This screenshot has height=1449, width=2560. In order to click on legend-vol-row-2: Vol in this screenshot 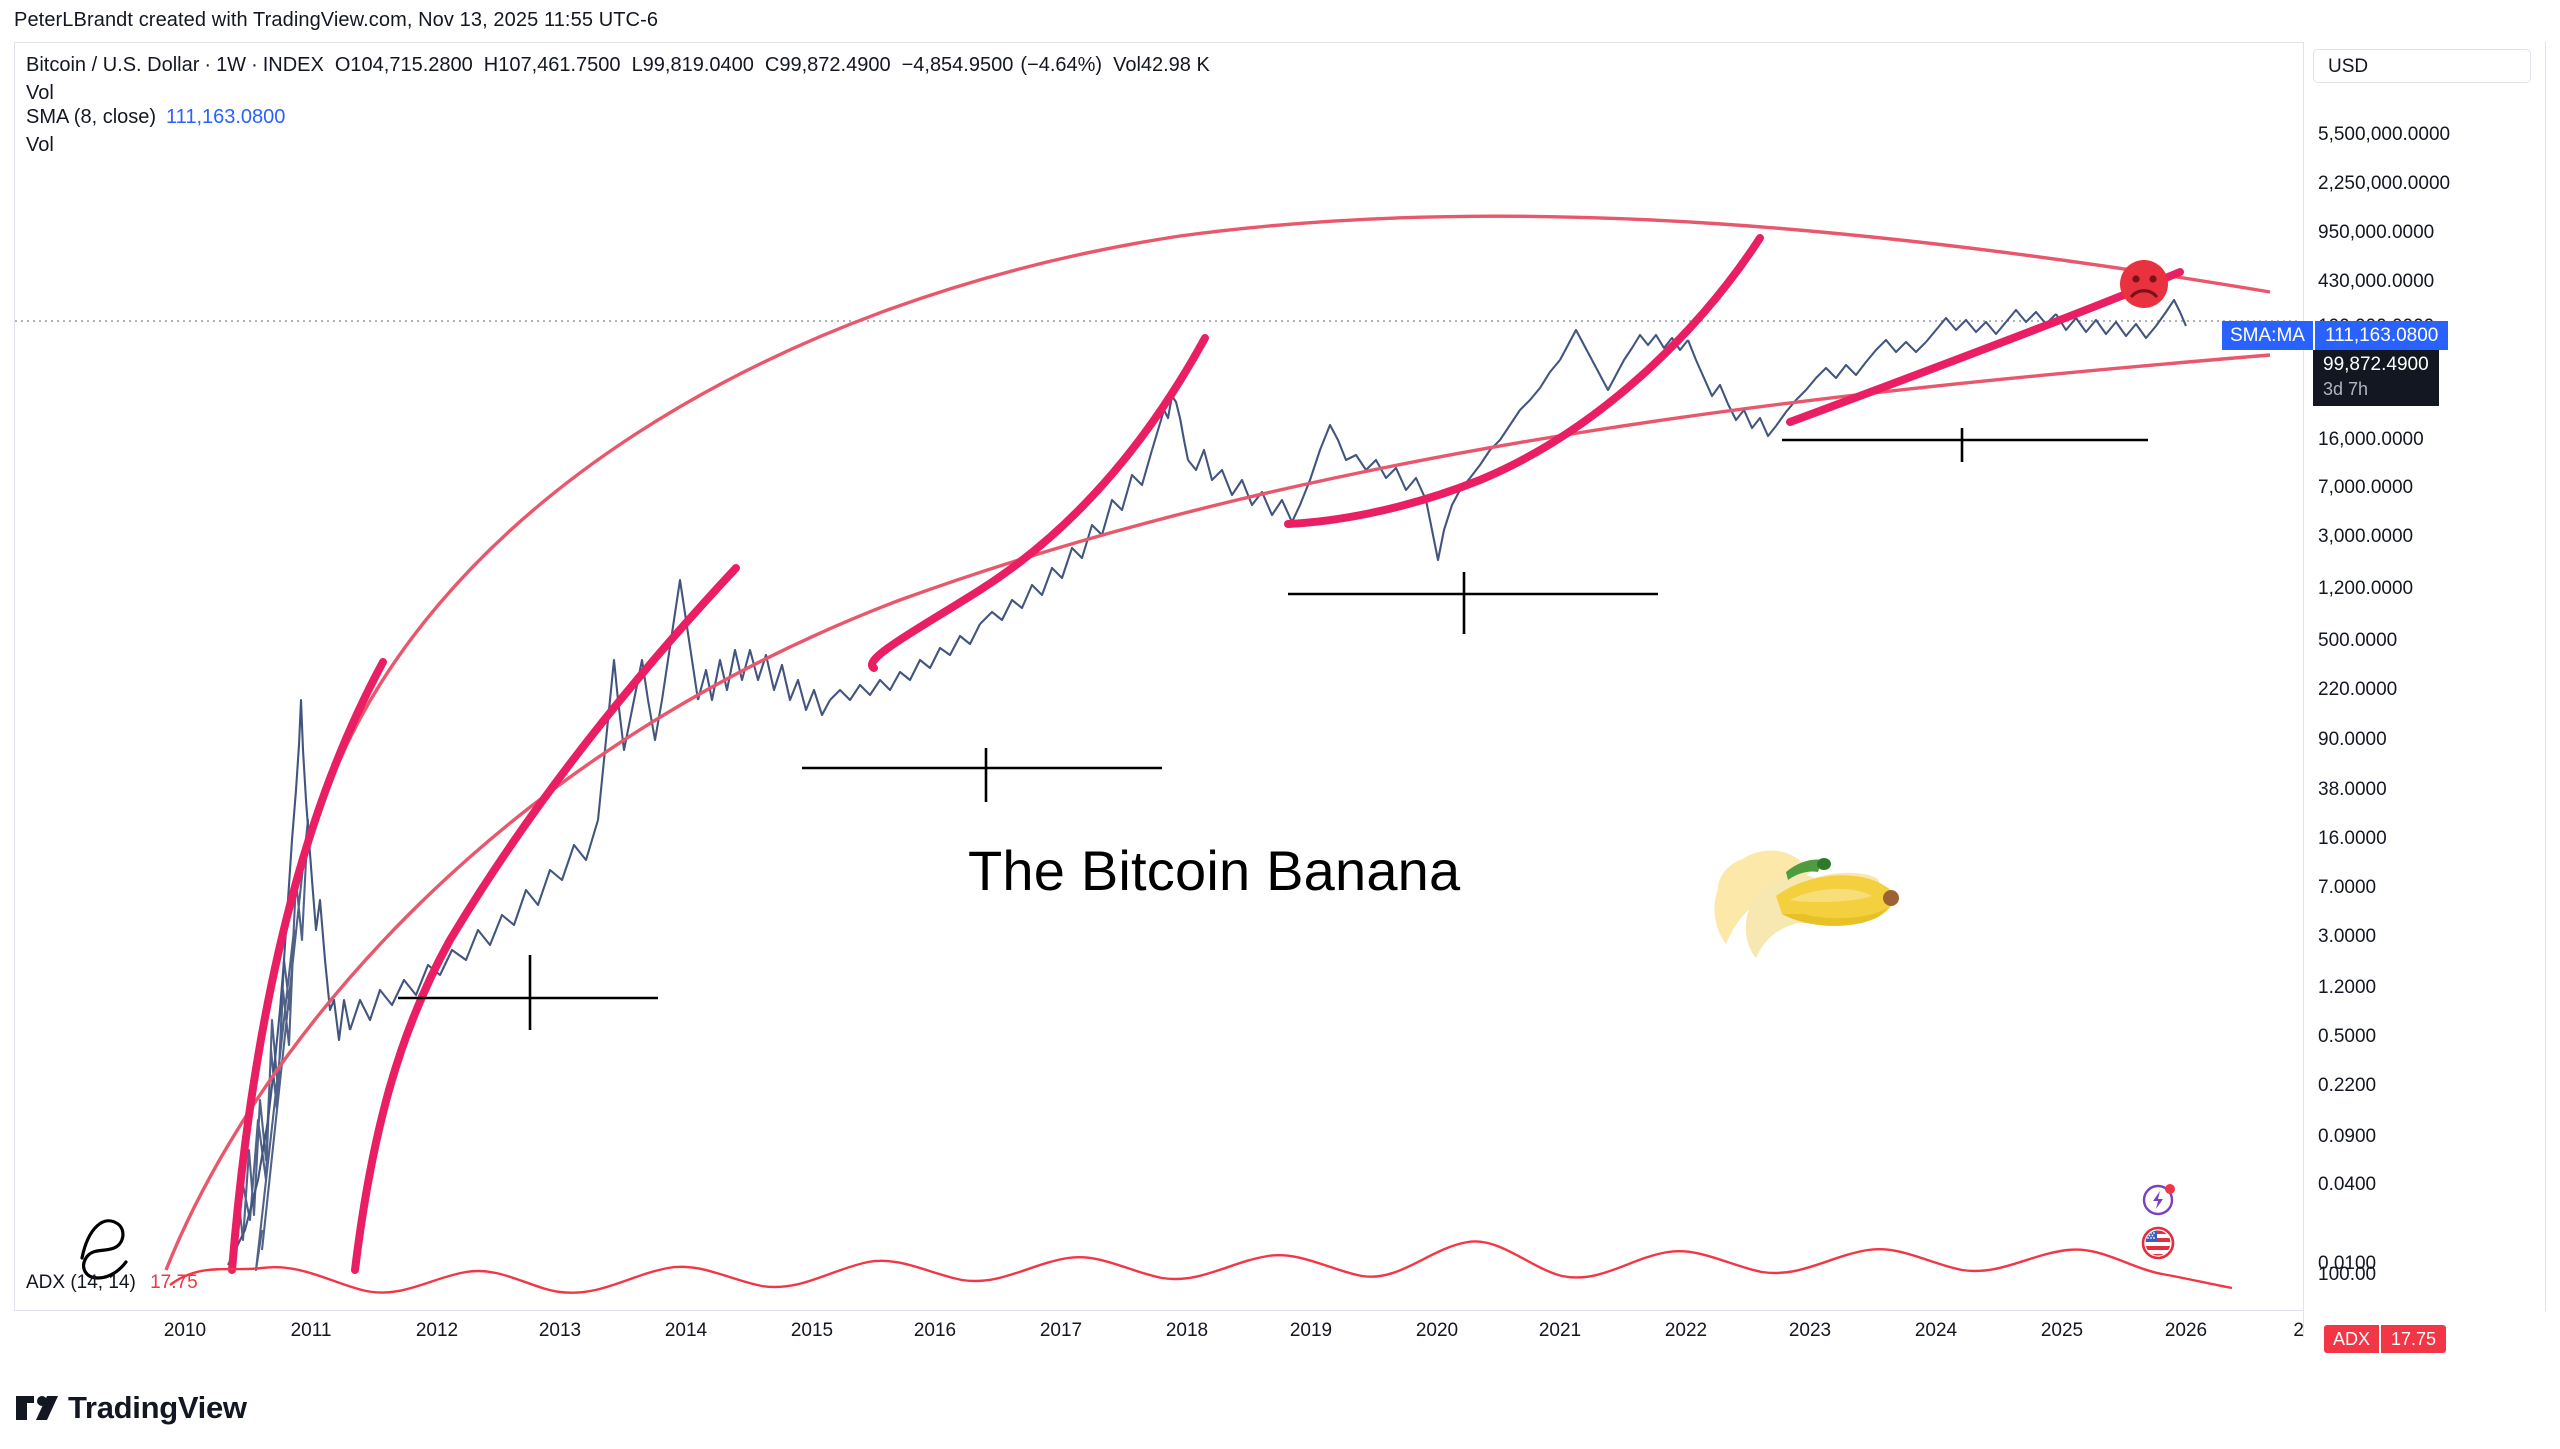, I will do `click(40, 145)`.